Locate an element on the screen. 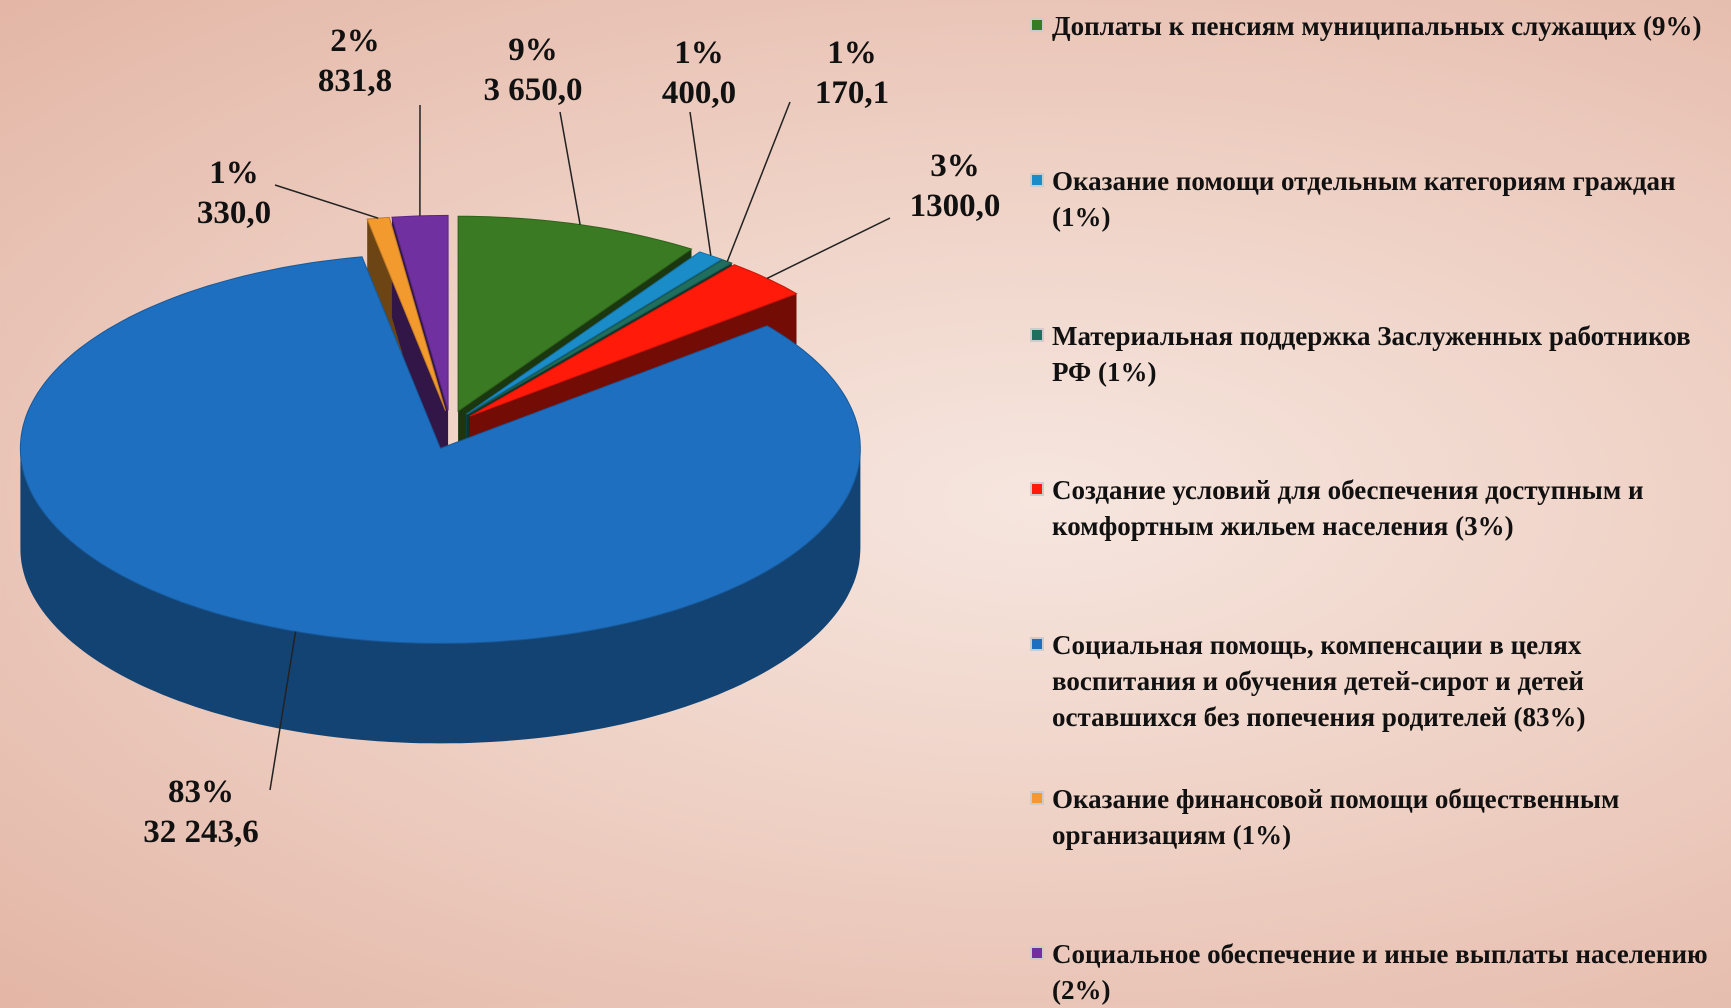  value-label: 400,0 is located at coordinates (699, 93).